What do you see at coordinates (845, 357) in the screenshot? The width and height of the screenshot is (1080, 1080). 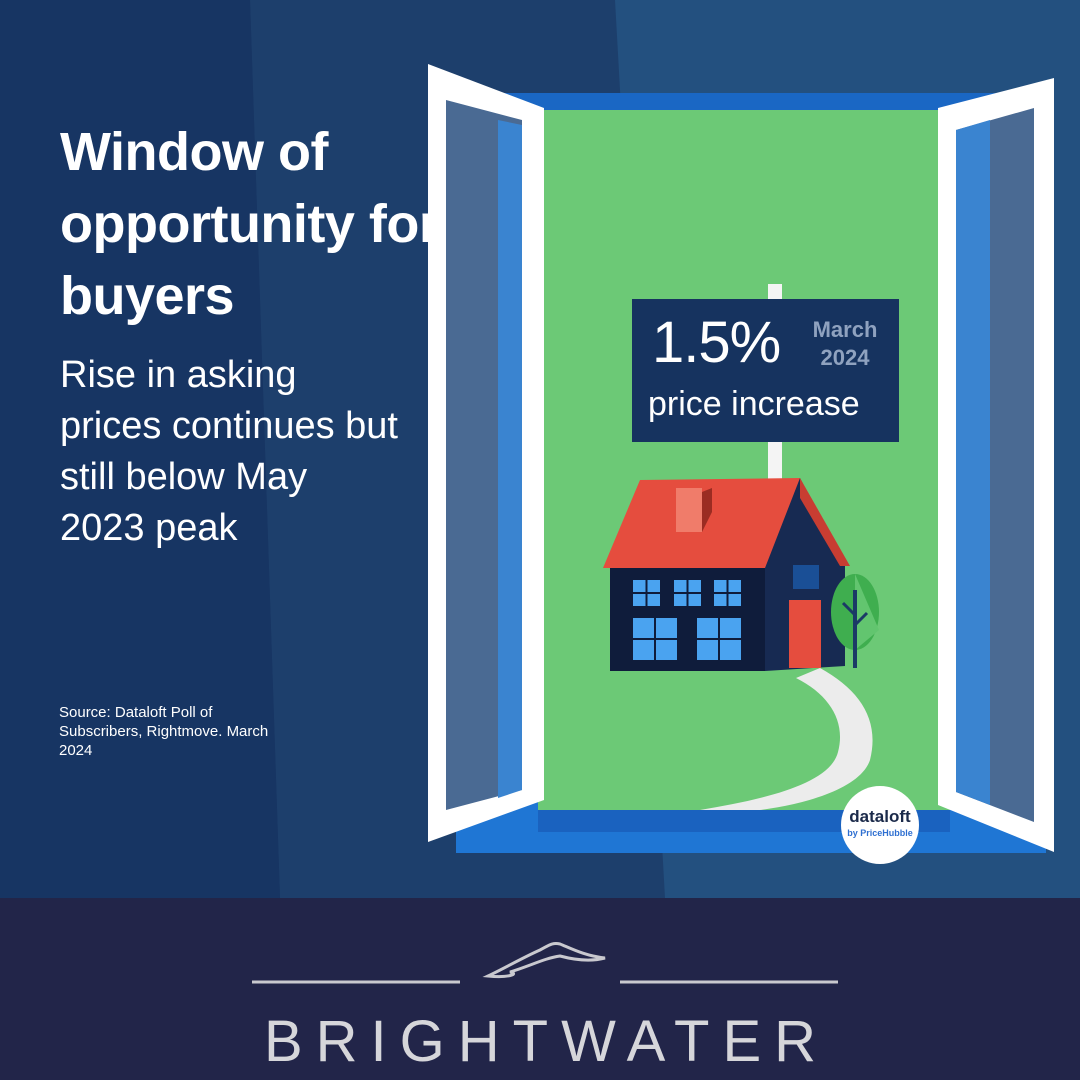 I see `sign-year: 2024` at bounding box center [845, 357].